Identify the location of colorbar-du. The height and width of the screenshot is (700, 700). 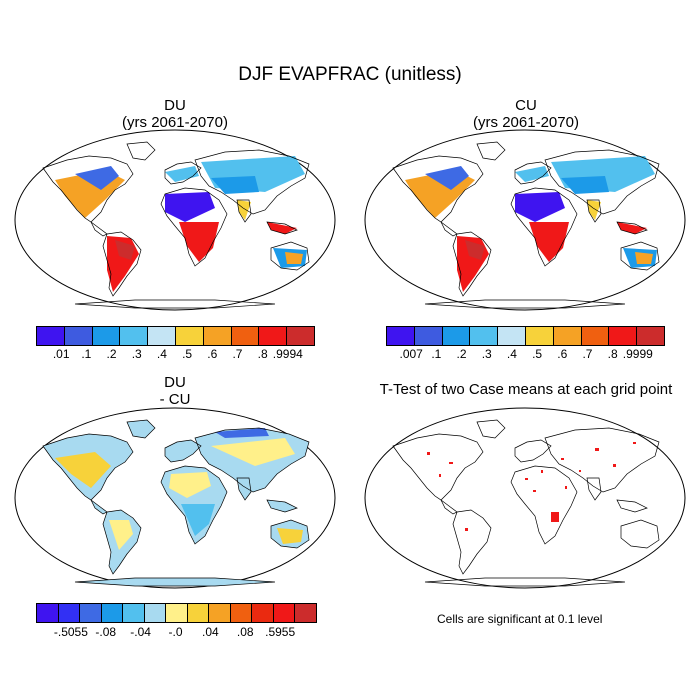
(175, 336).